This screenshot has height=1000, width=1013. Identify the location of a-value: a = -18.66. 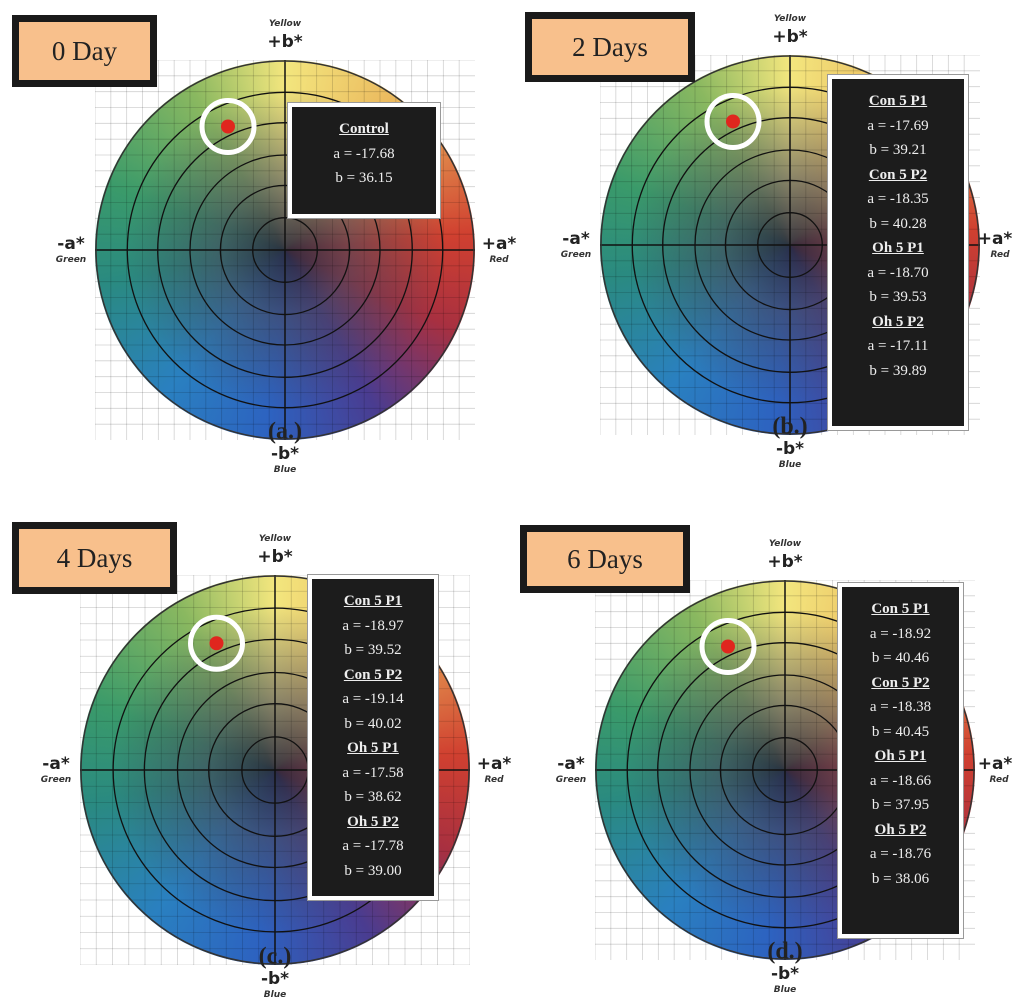
(900, 780).